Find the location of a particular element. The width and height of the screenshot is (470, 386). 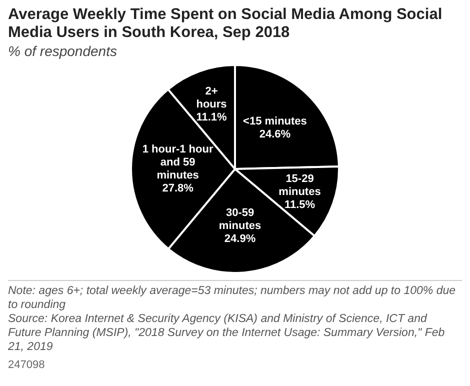

slice-label: 1 hour-1 hour and 59 minutes is located at coordinates (178, 163).